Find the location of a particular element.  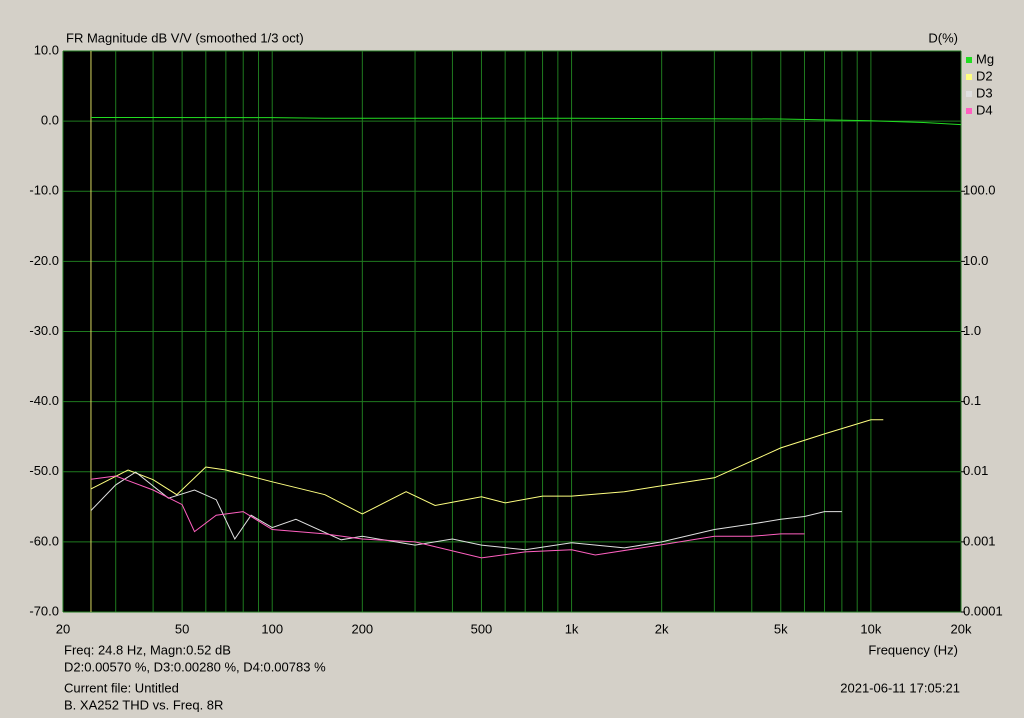

y2-tick-label: 1.0 is located at coordinates (972, 330).